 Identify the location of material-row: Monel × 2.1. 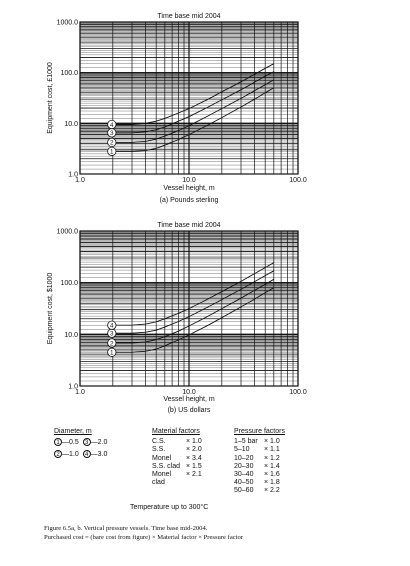
(177, 475).